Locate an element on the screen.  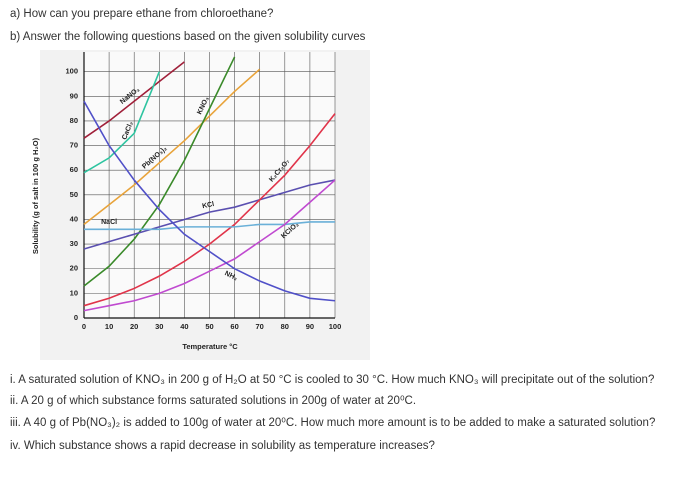
y-tick-label: 50 is located at coordinates (74, 194).